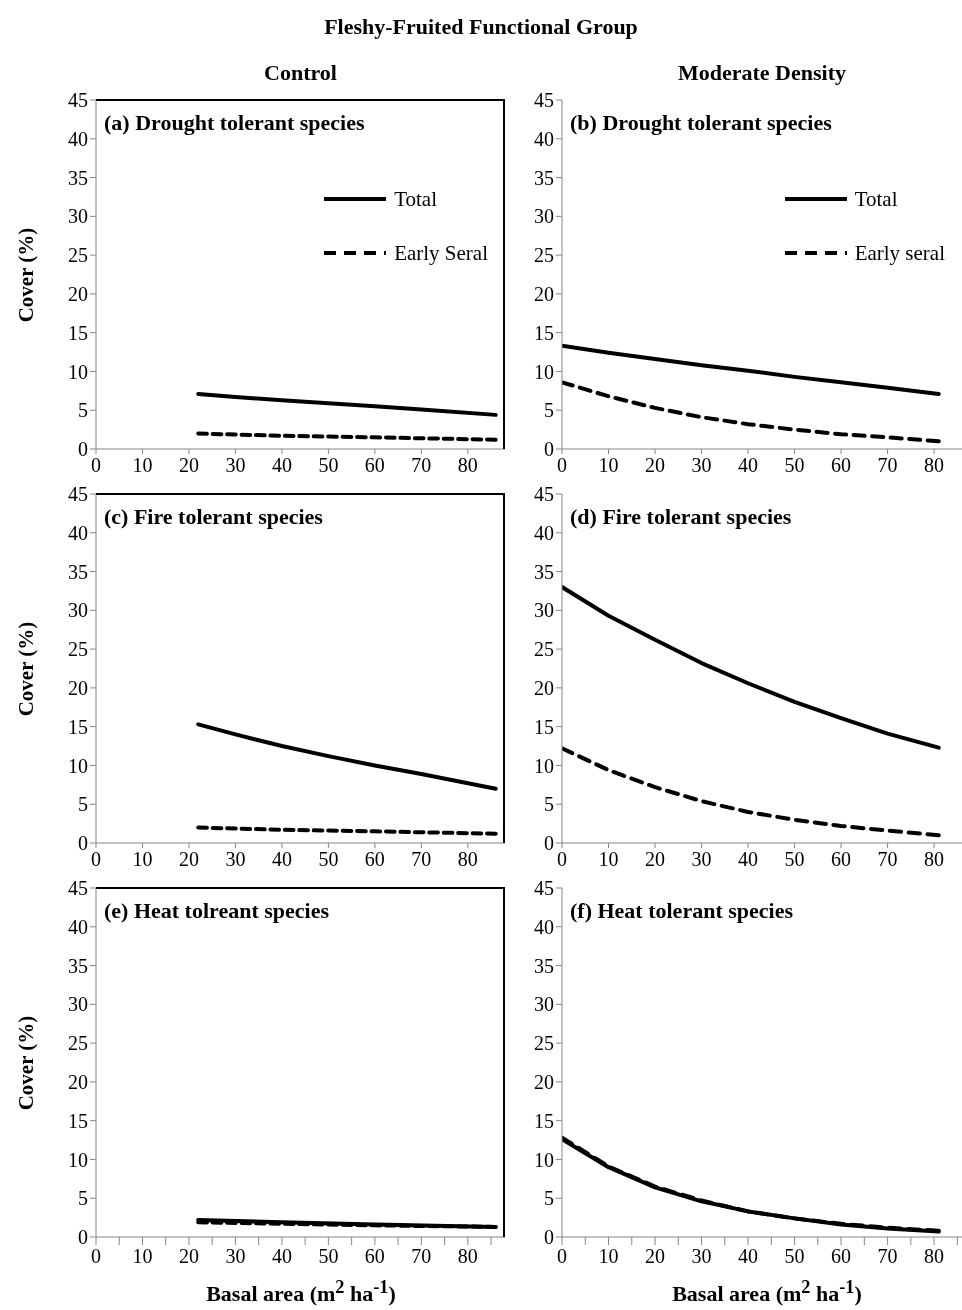 The image size is (962, 1310). I want to click on x-axis-title: Basal area (m$^{2}$ ha$^{-1}$), so click(301, 1292).